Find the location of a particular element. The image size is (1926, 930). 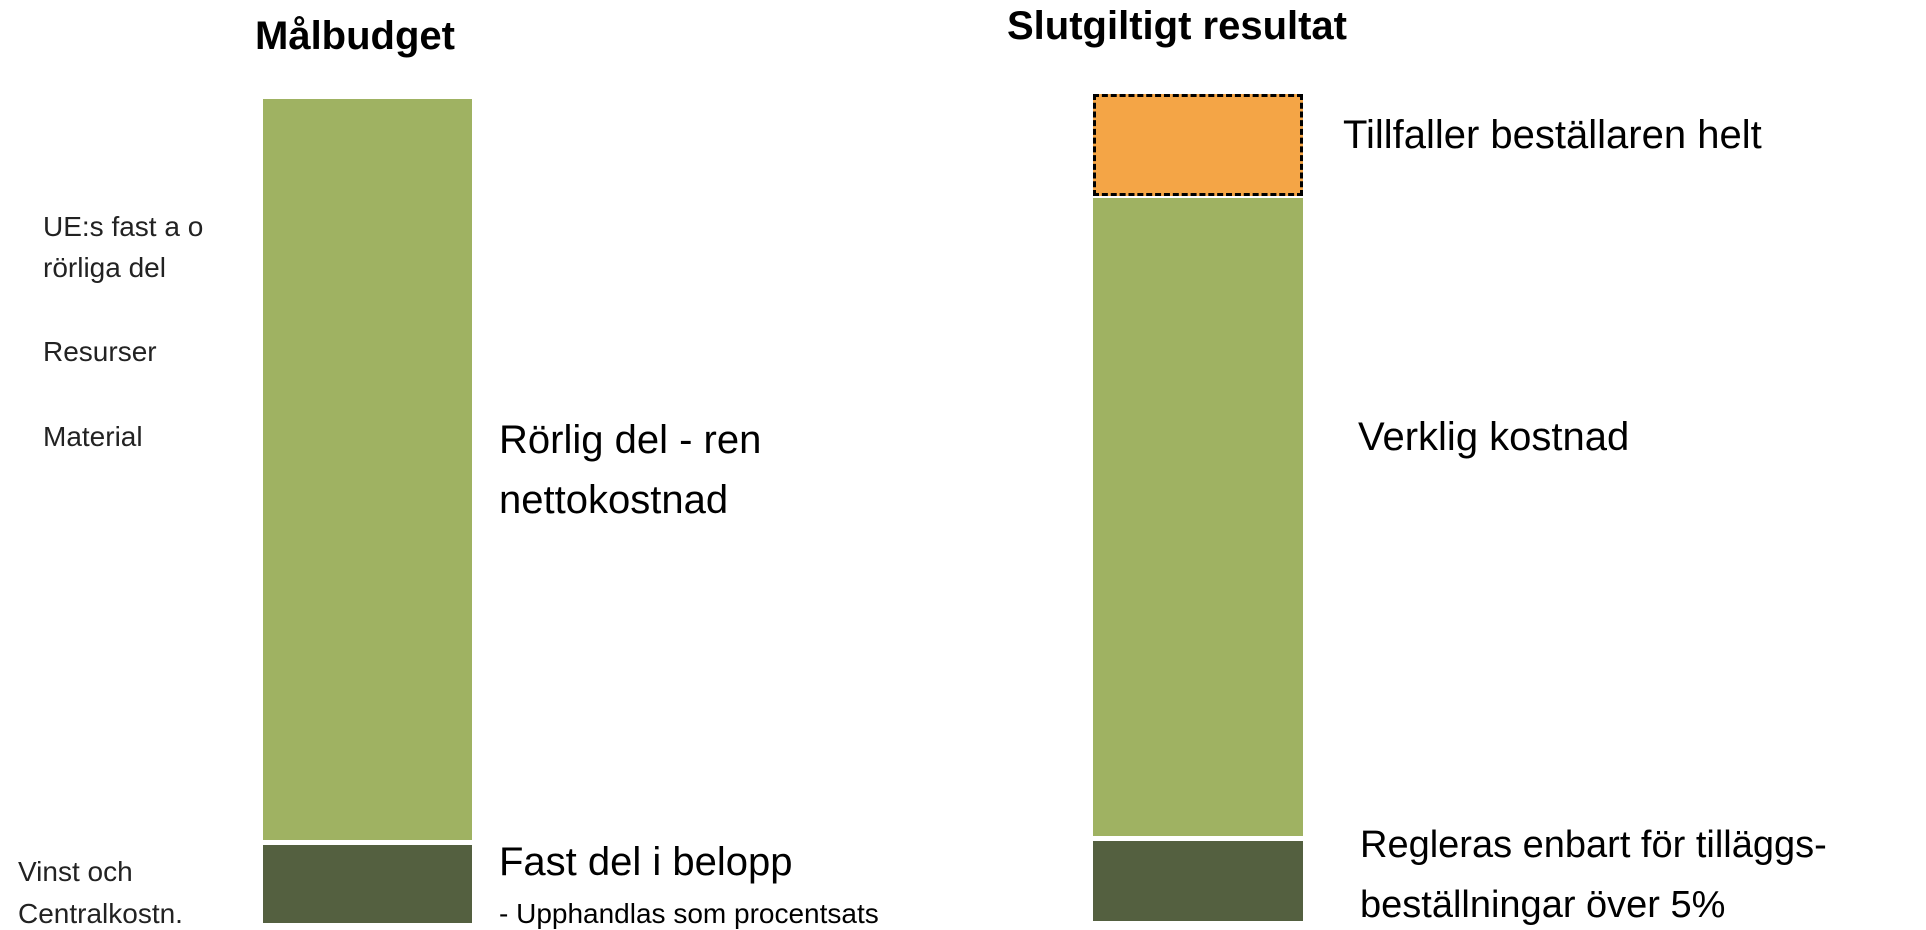

variable-label: Rörlig del - ren is located at coordinates (630, 440).